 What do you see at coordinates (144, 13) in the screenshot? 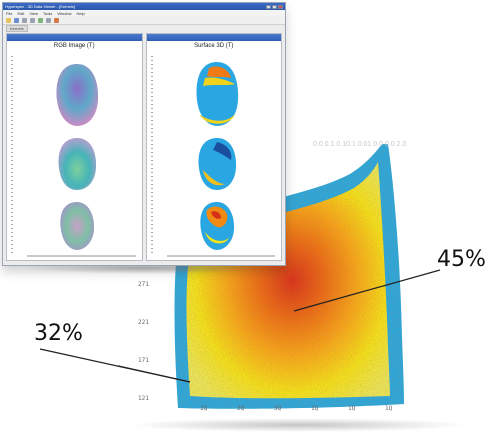
I see `menu-bar: File Edit View Tools Window Help` at bounding box center [144, 13].